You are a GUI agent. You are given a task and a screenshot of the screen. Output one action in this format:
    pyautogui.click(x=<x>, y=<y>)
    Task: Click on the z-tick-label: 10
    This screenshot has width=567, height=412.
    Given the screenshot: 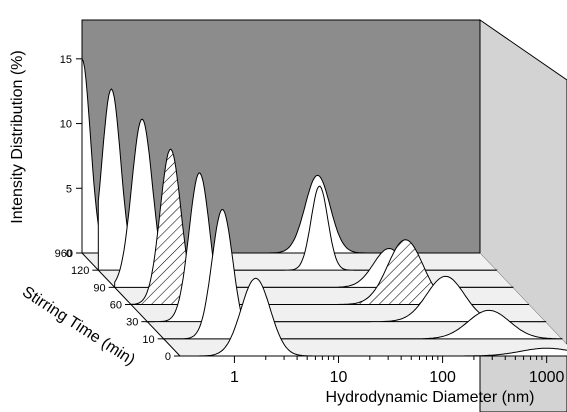 What is the action you would take?
    pyautogui.click(x=148, y=340)
    